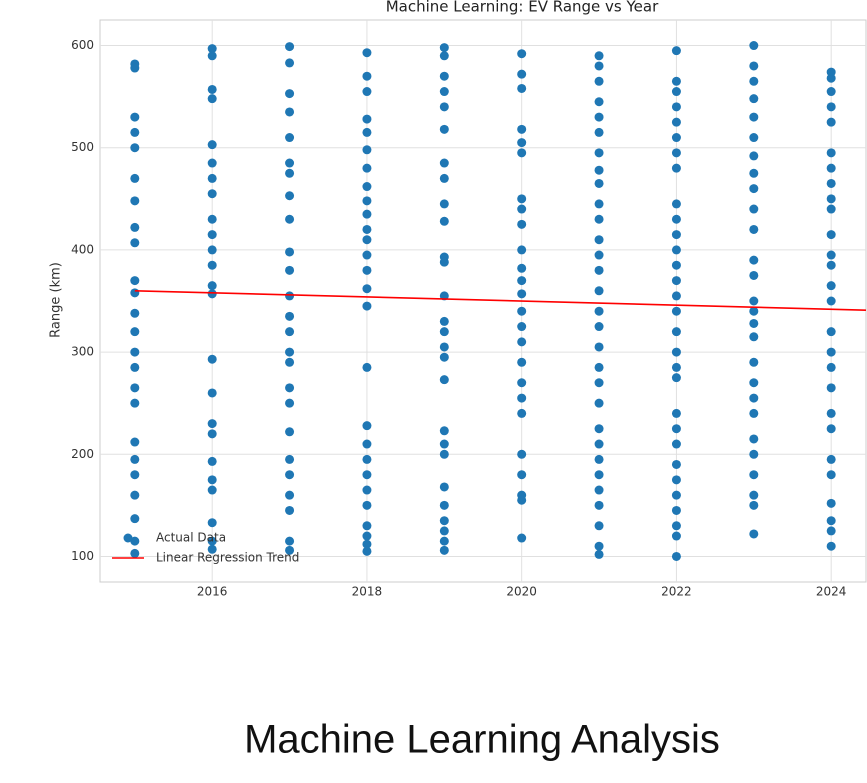 The image size is (867, 783). Describe the element at coordinates (82, 147) in the screenshot. I see `y-tick-label: 500` at that location.